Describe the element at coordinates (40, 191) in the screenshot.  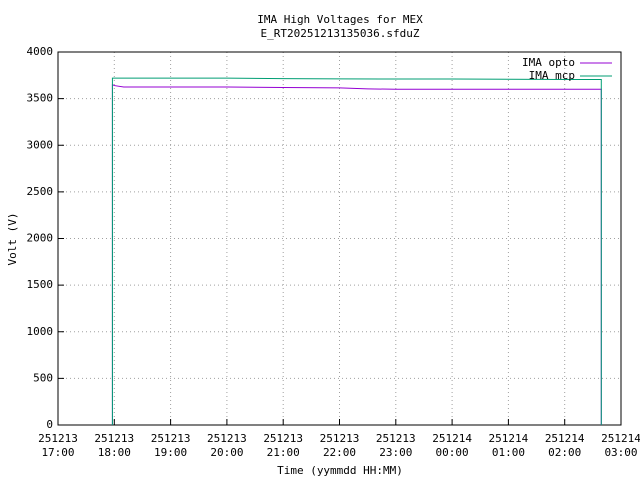
I see `y-tick-label: 2500` at that location.